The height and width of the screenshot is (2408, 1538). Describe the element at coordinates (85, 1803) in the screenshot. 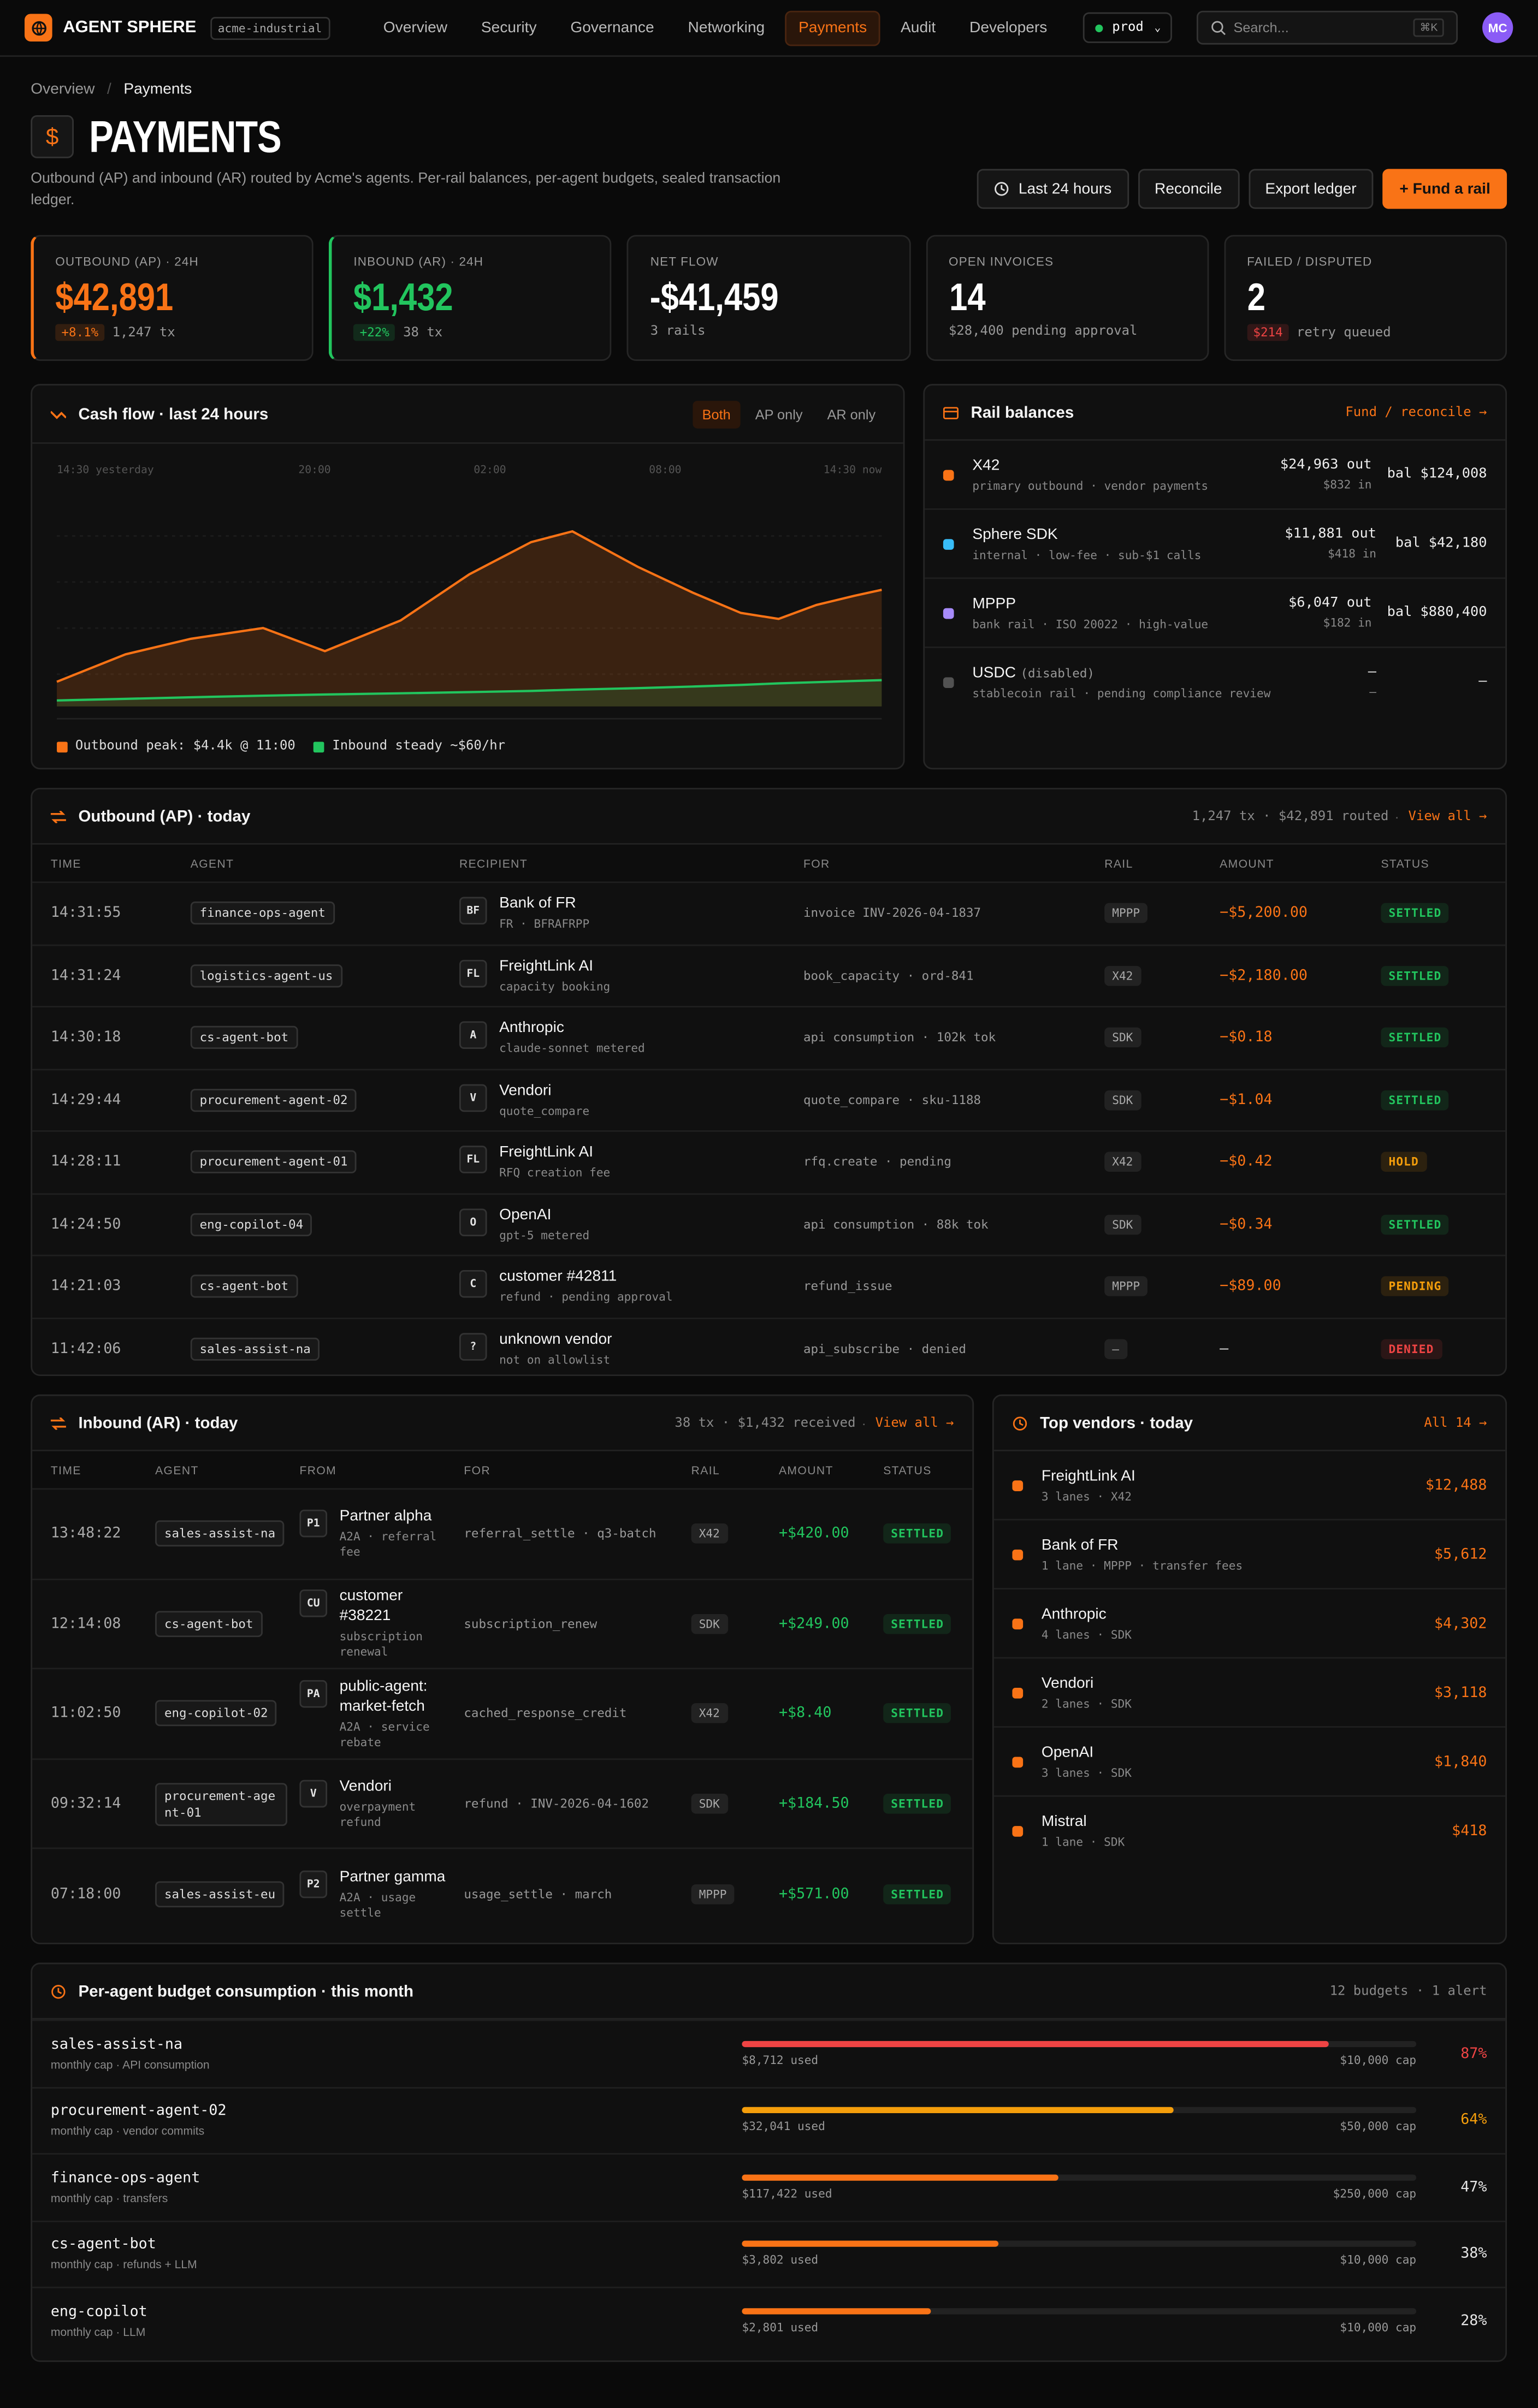

I see `time: 09:32:14` at that location.